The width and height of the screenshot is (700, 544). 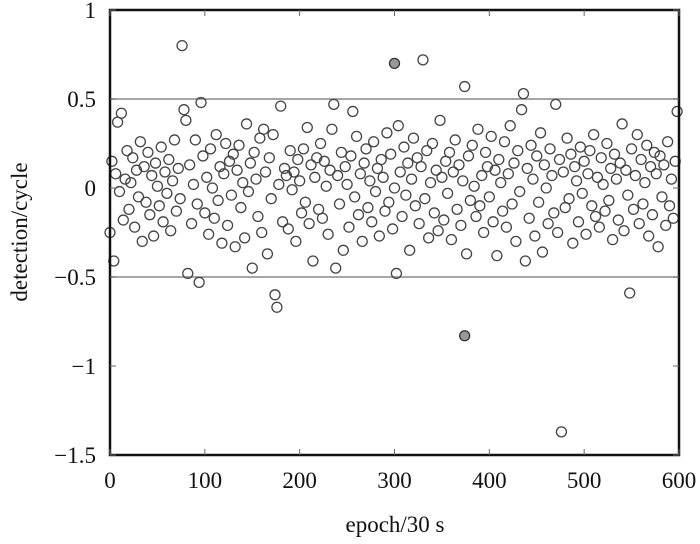 I want to click on x-tick-labels: 0 100 200 300 400 500 600, so click(x=400, y=480).